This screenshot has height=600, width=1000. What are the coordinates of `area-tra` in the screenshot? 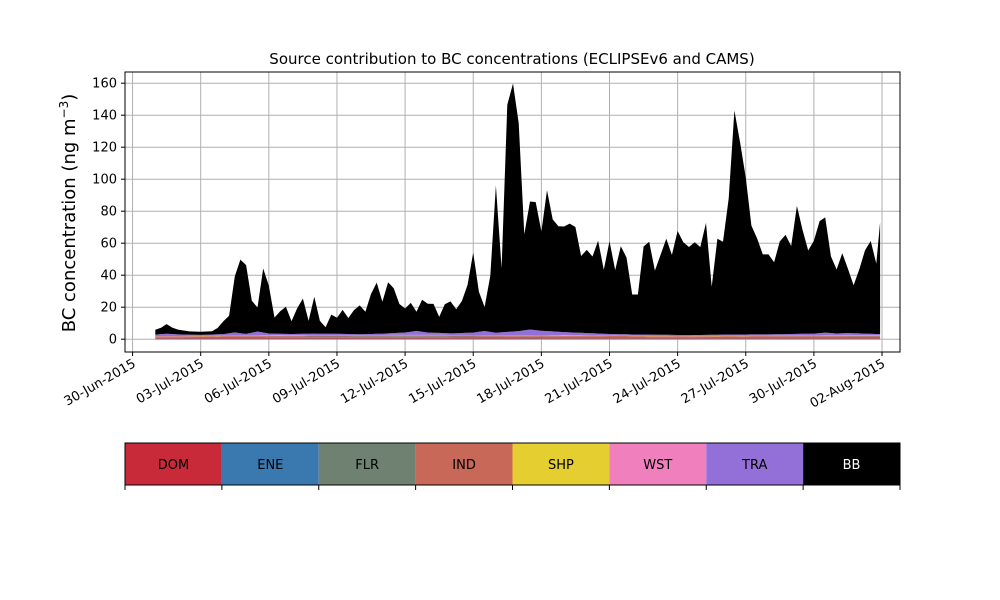 It's located at (518, 333).